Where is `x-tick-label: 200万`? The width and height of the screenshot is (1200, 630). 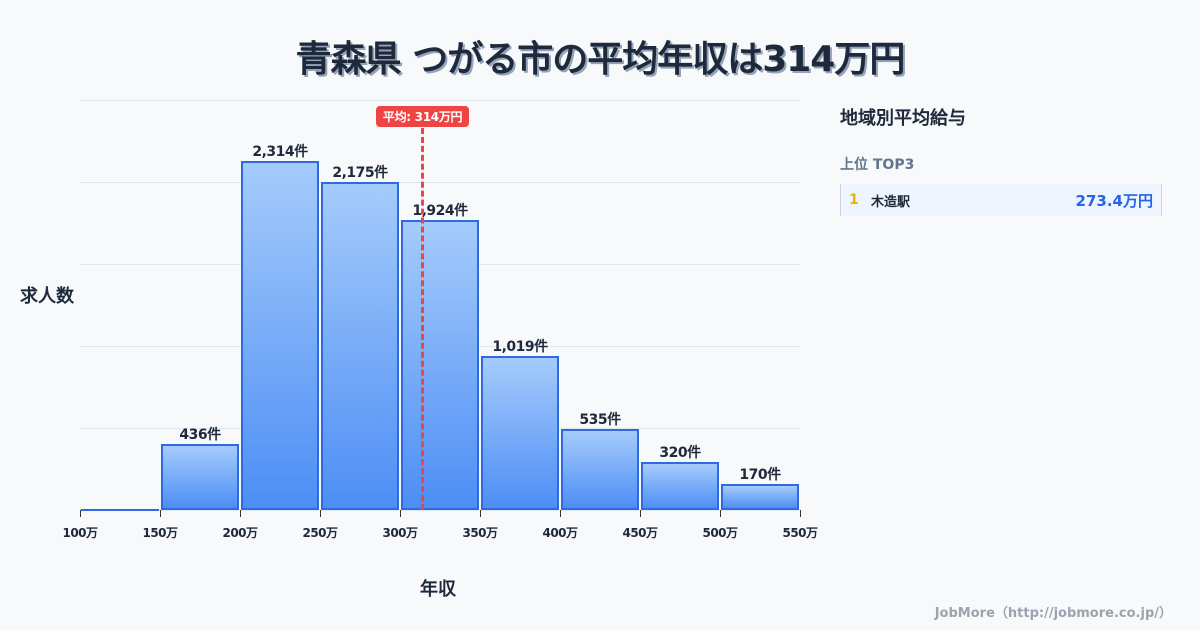 x-tick-label: 200万 is located at coordinates (240, 533).